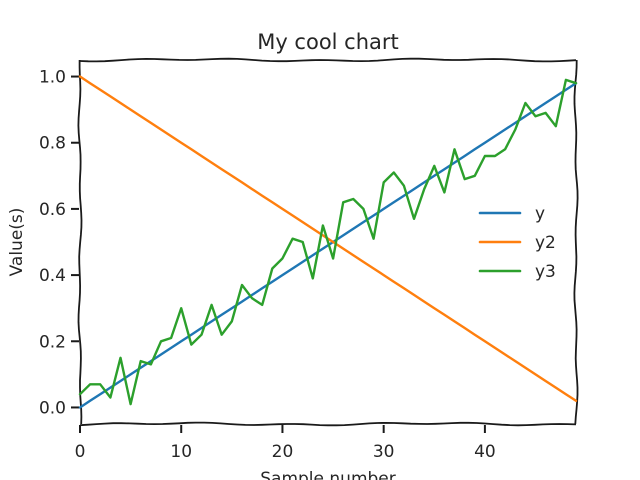 This screenshot has height=480, width=640. Describe the element at coordinates (545, 272) in the screenshot. I see `legend-label-y3: y3` at that location.